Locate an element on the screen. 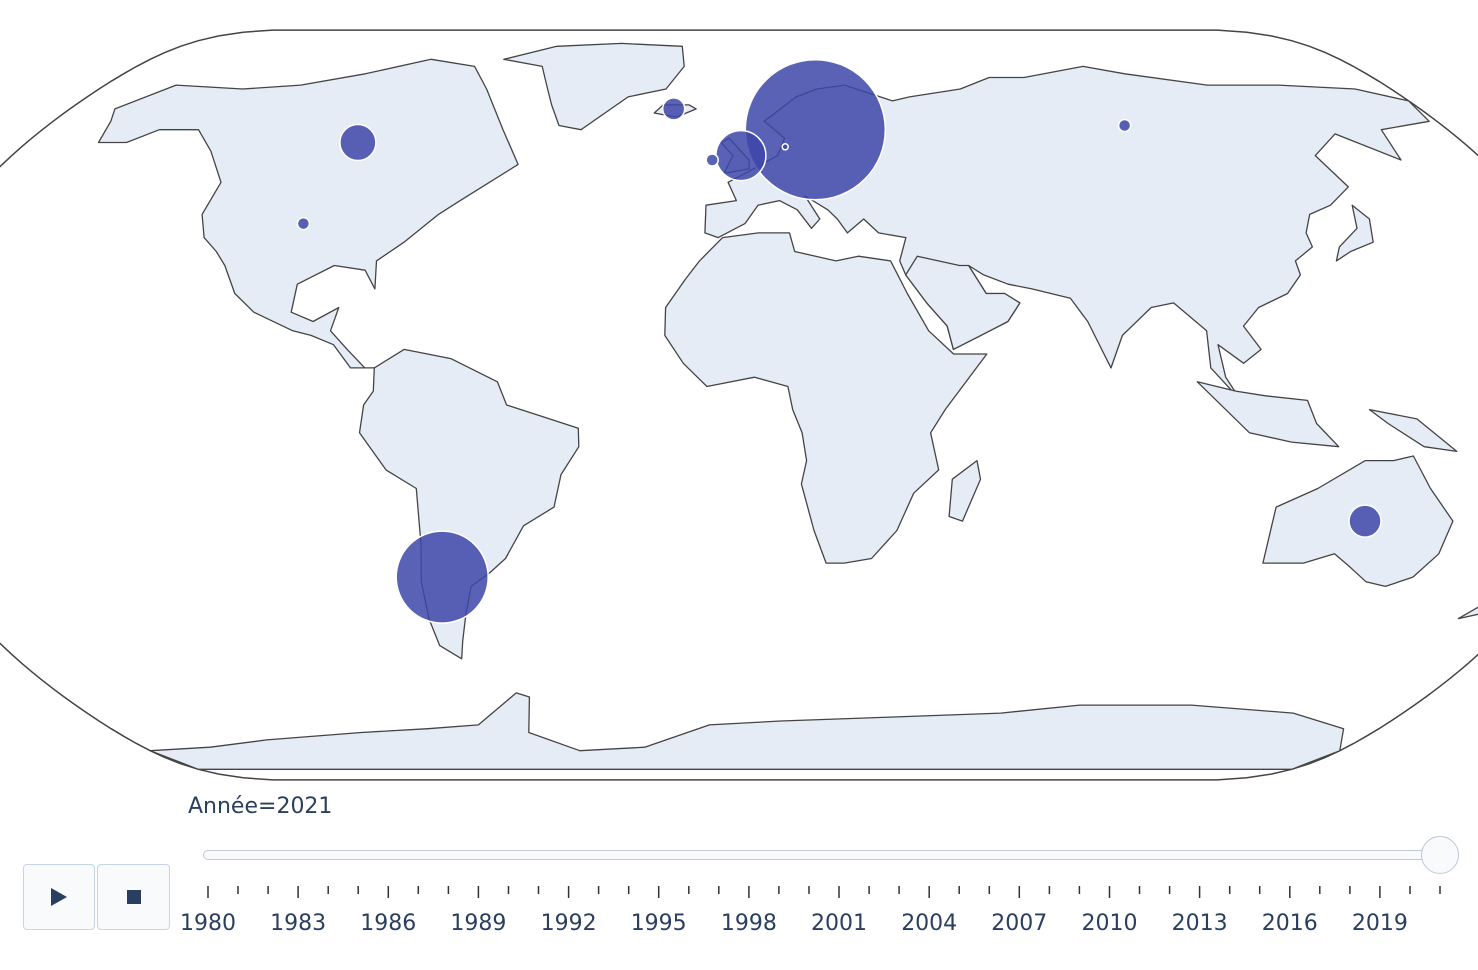 Image resolution: width=1478 pixels, height=970 pixels. slider-tick-label: 2010 is located at coordinates (1110, 923).